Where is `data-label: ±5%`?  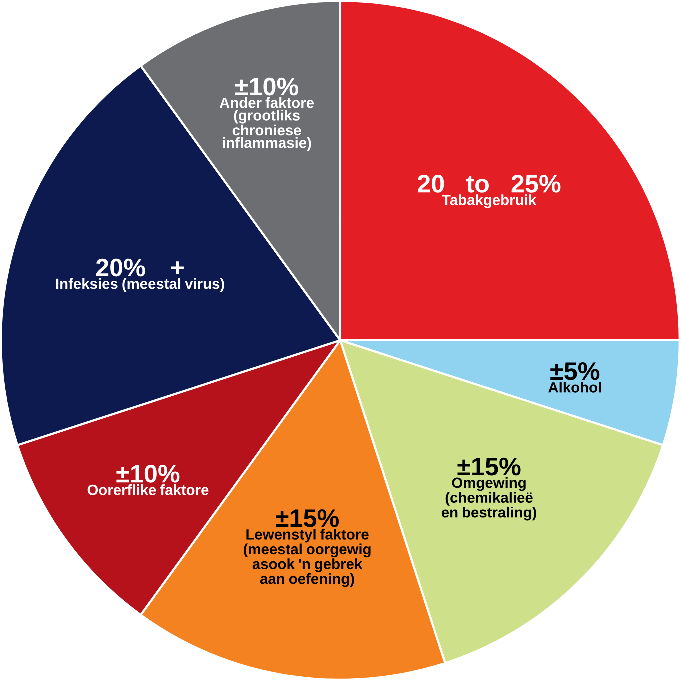
data-label: ±5% is located at coordinates (575, 371).